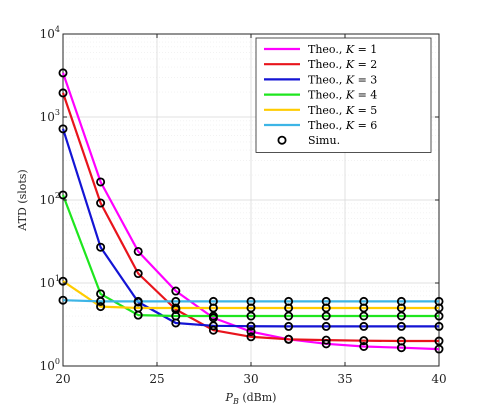  I want to click on legend-label-k5: Theo., K = 5, so click(342, 110).